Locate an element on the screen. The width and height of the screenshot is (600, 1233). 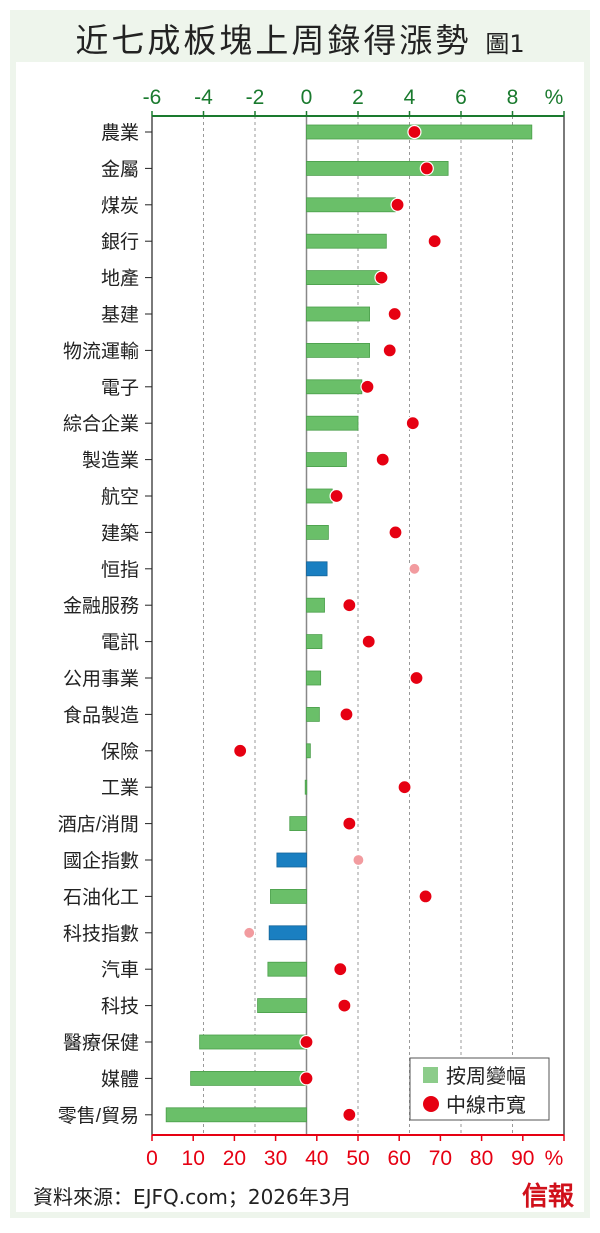
top-axis-tick-label: -2 is located at coordinates (255, 97).